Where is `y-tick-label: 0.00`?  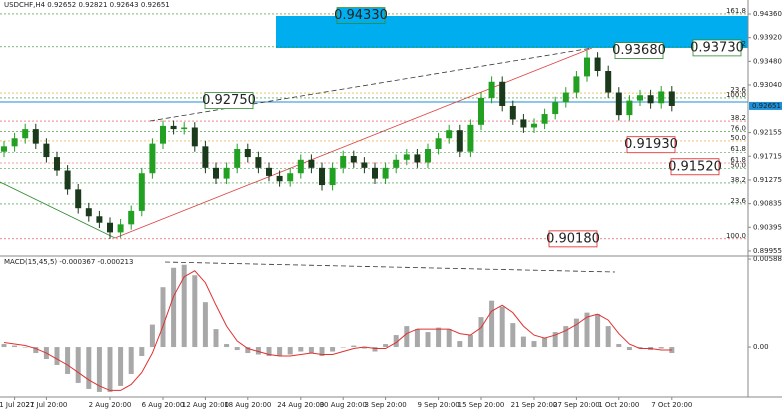 y-tick-label: 0.00 is located at coordinates (761, 347).